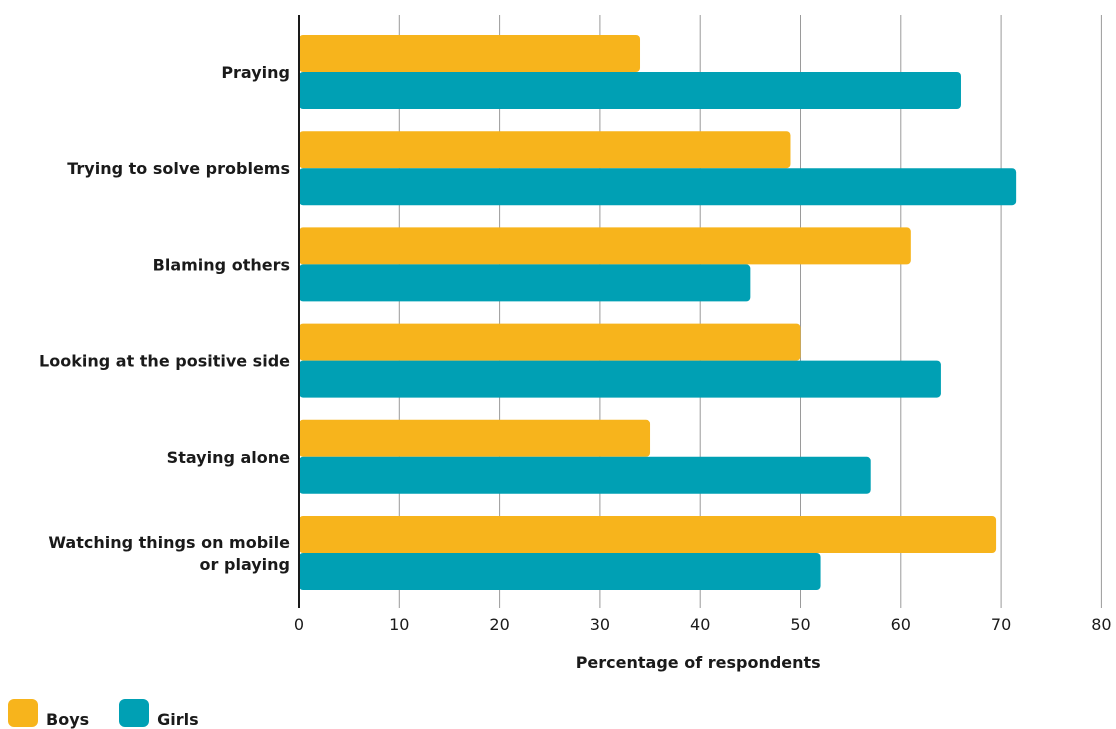 The width and height of the screenshot is (1116, 729). What do you see at coordinates (48, 710) in the screenshot?
I see `legend-item-boys: Boys` at bounding box center [48, 710].